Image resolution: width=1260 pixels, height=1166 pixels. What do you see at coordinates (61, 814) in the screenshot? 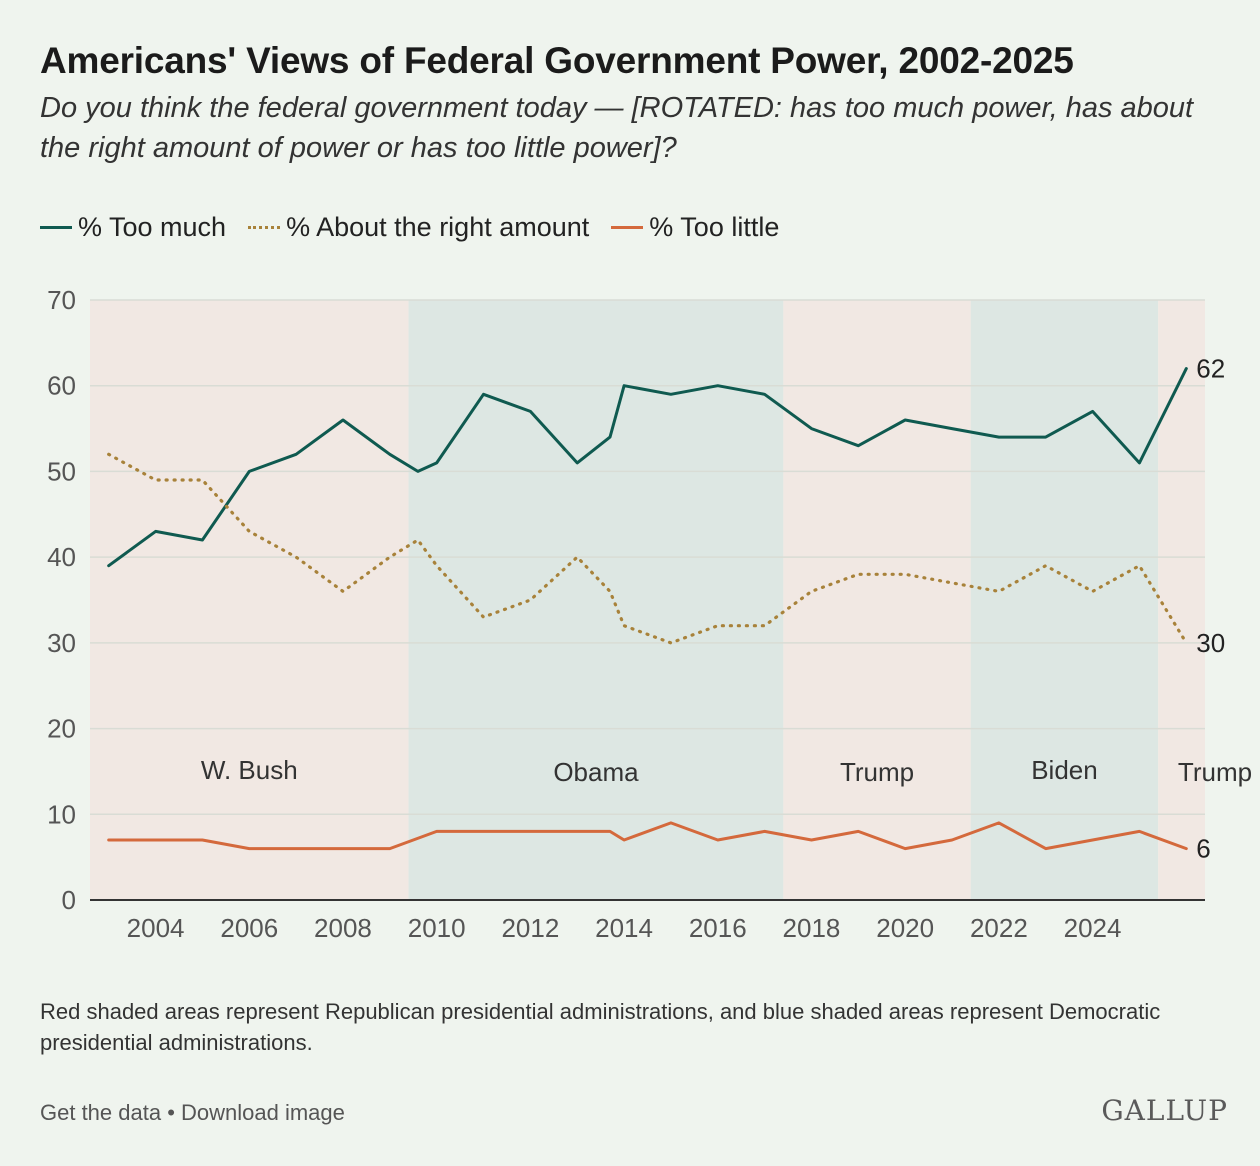
I see `y-tick-label: 10` at bounding box center [61, 814].